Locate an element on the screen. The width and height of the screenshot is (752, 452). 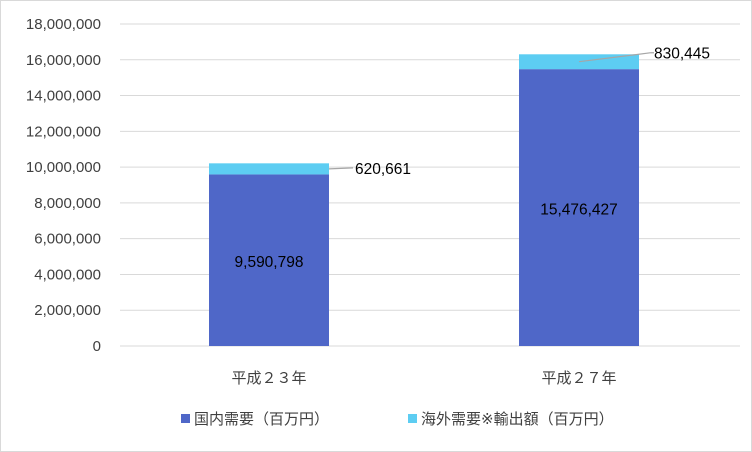
x-category-label: 平成２３年 is located at coordinates (268, 378).